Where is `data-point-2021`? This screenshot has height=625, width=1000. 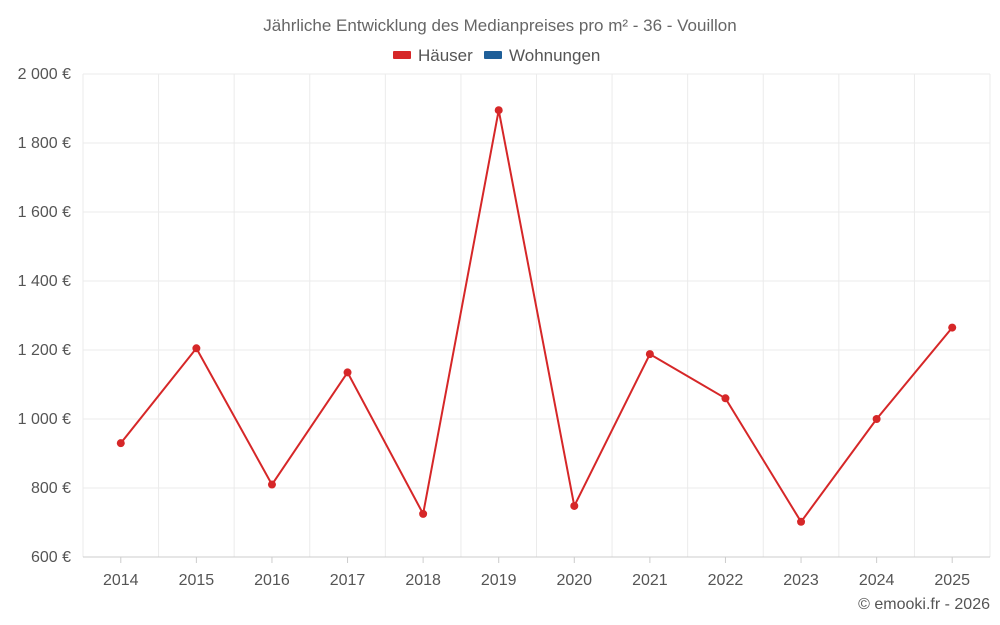 data-point-2021 is located at coordinates (649, 354).